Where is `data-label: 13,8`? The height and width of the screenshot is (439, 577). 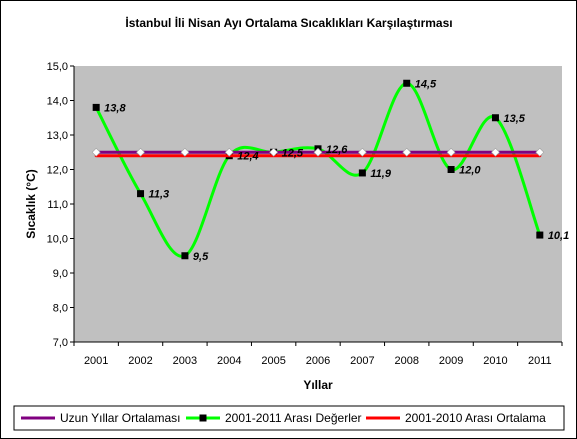
data-label: 13,8 is located at coordinates (115, 108).